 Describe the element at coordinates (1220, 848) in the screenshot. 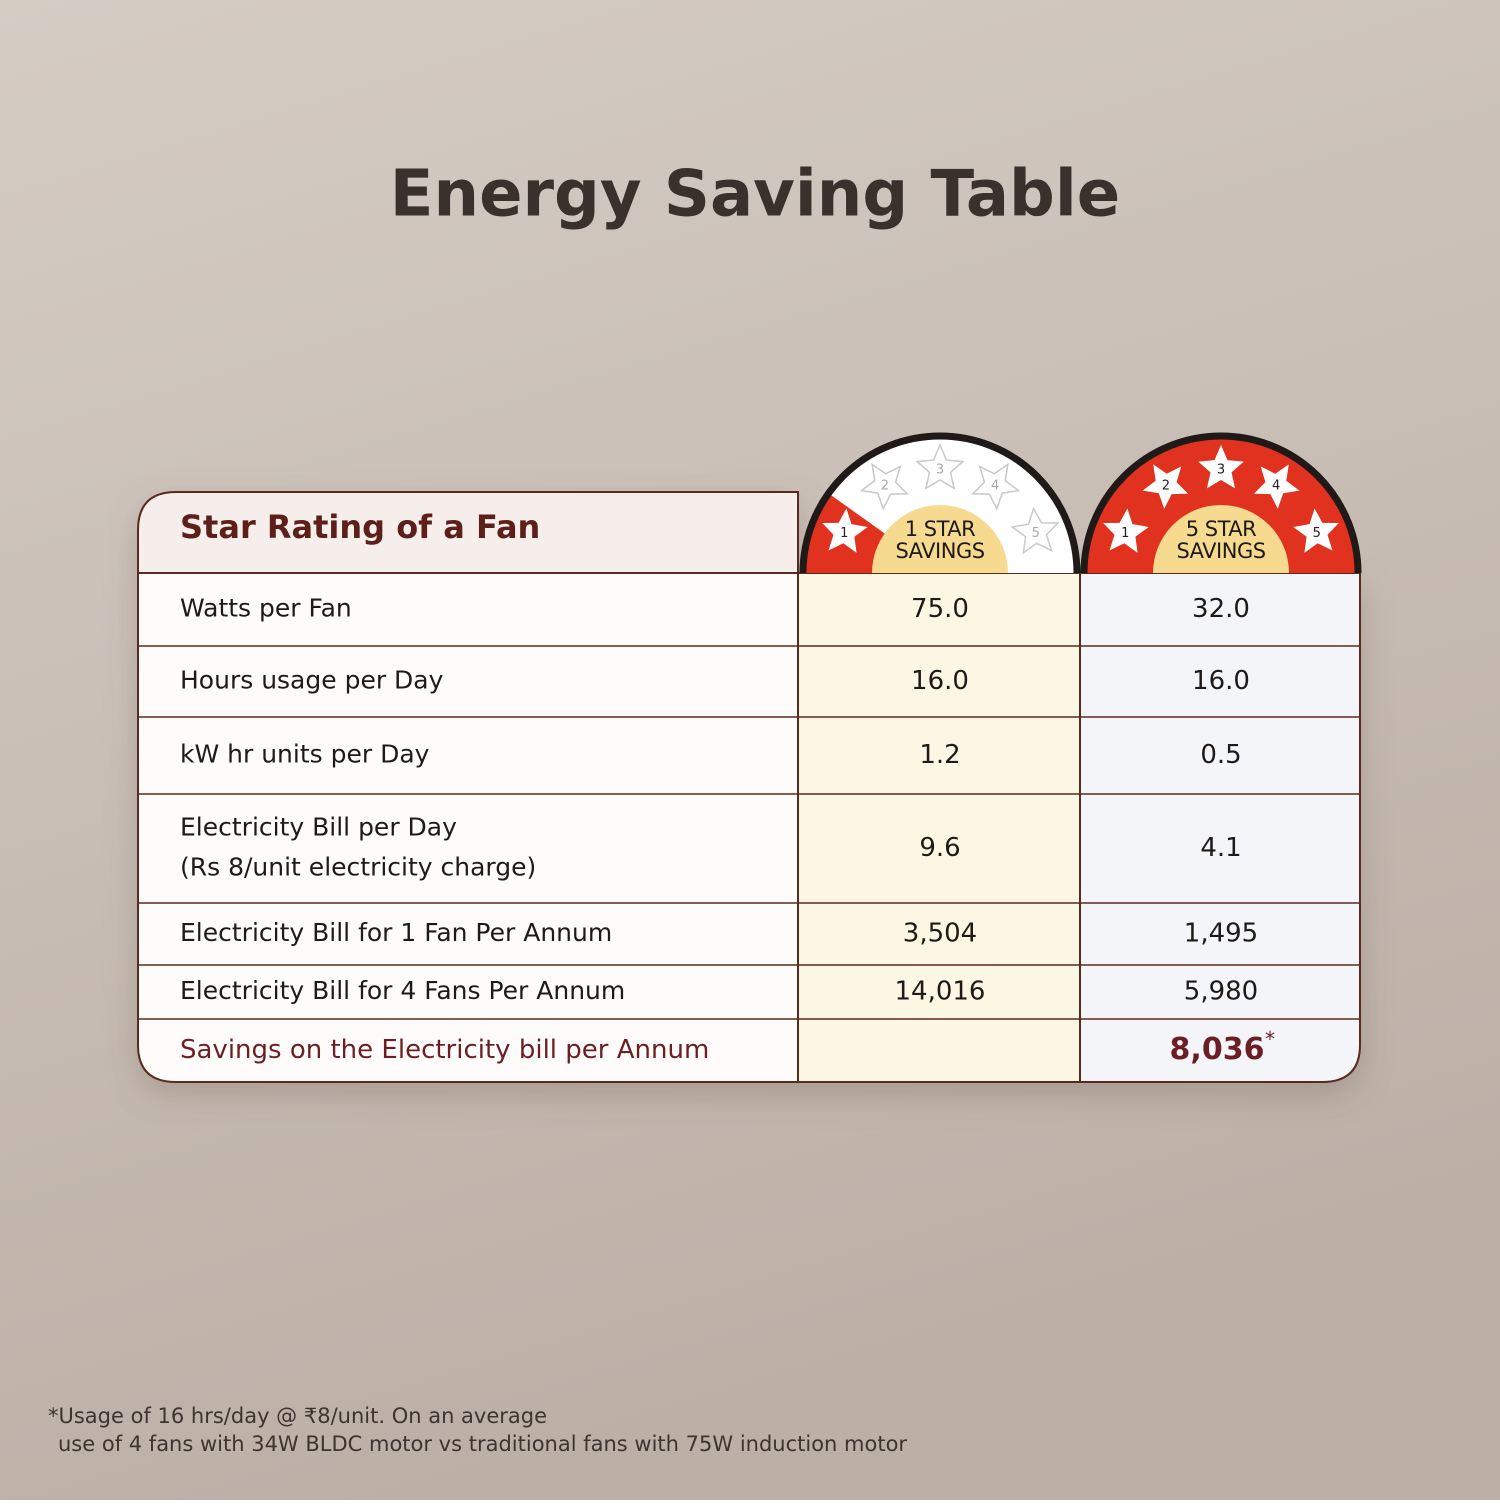

I see `cell-value: 4.1` at that location.